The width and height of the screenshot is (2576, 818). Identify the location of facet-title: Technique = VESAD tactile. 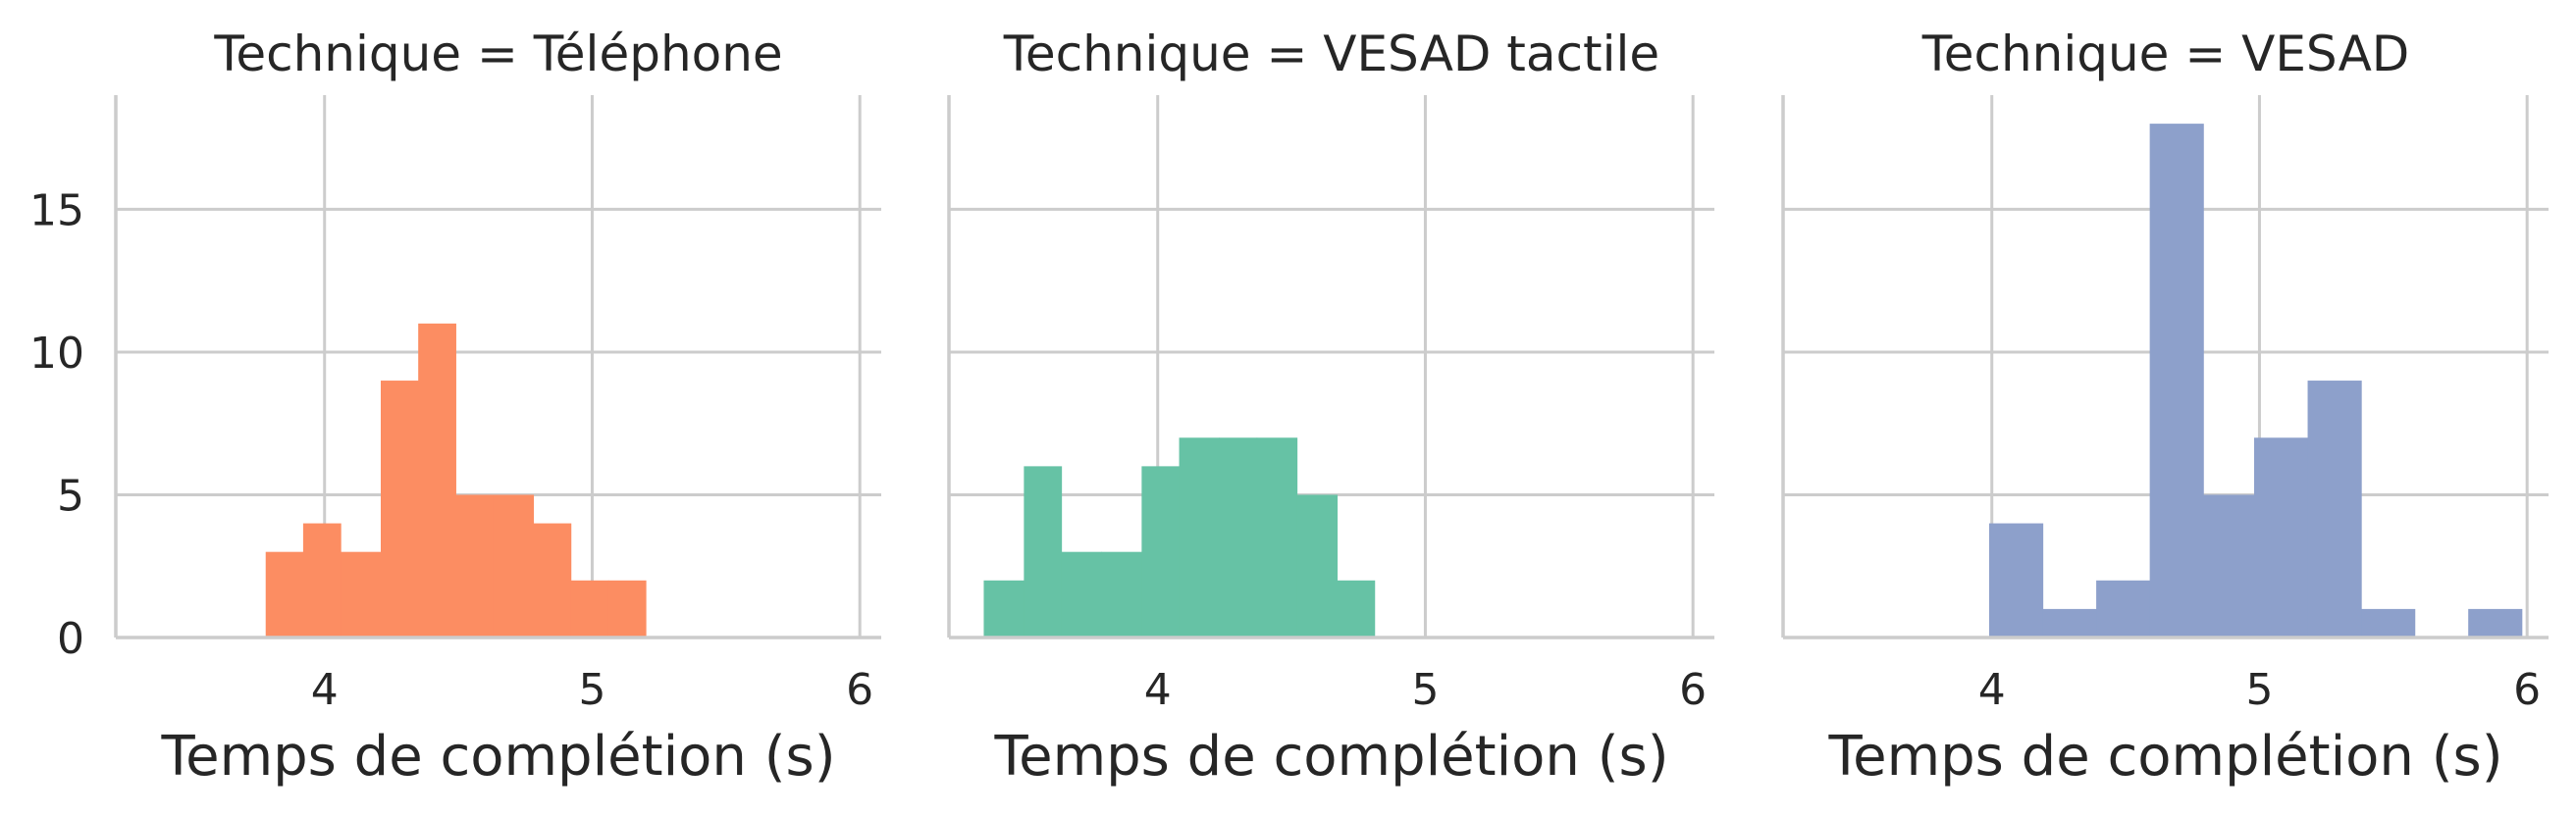
(1331, 54).